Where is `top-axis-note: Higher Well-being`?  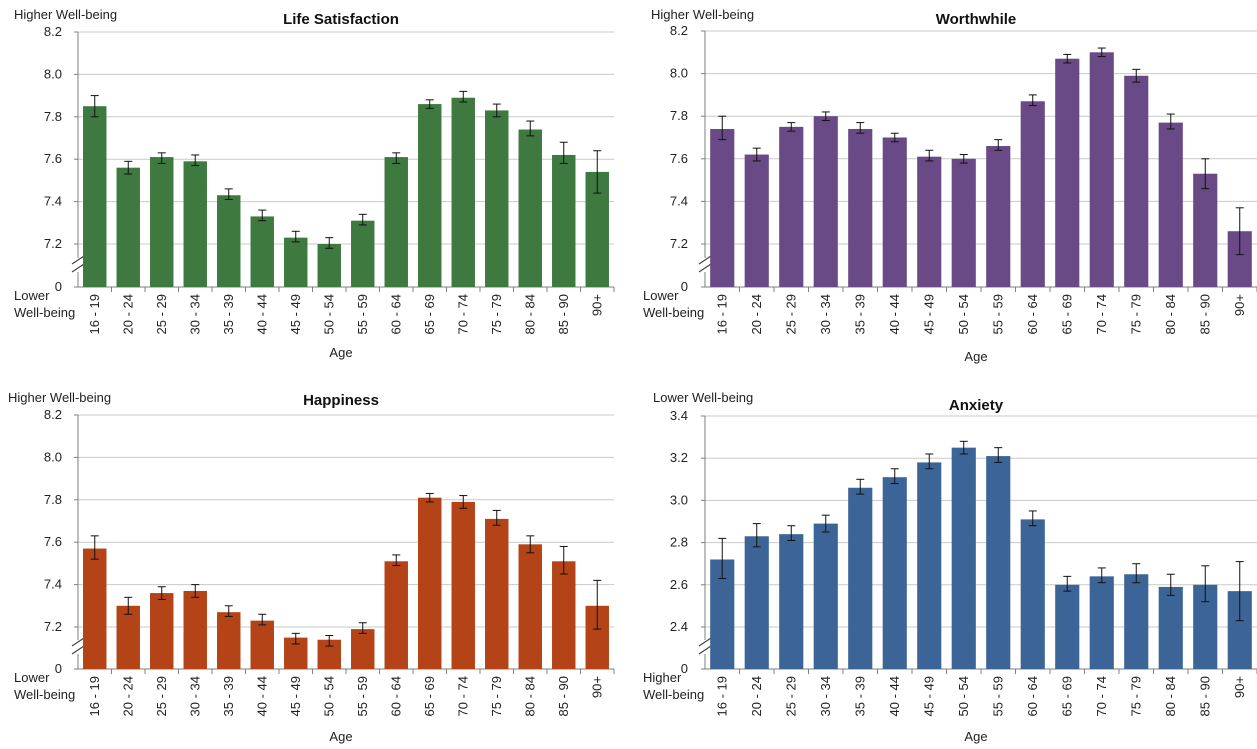 top-axis-note: Higher Well-being is located at coordinates (702, 14).